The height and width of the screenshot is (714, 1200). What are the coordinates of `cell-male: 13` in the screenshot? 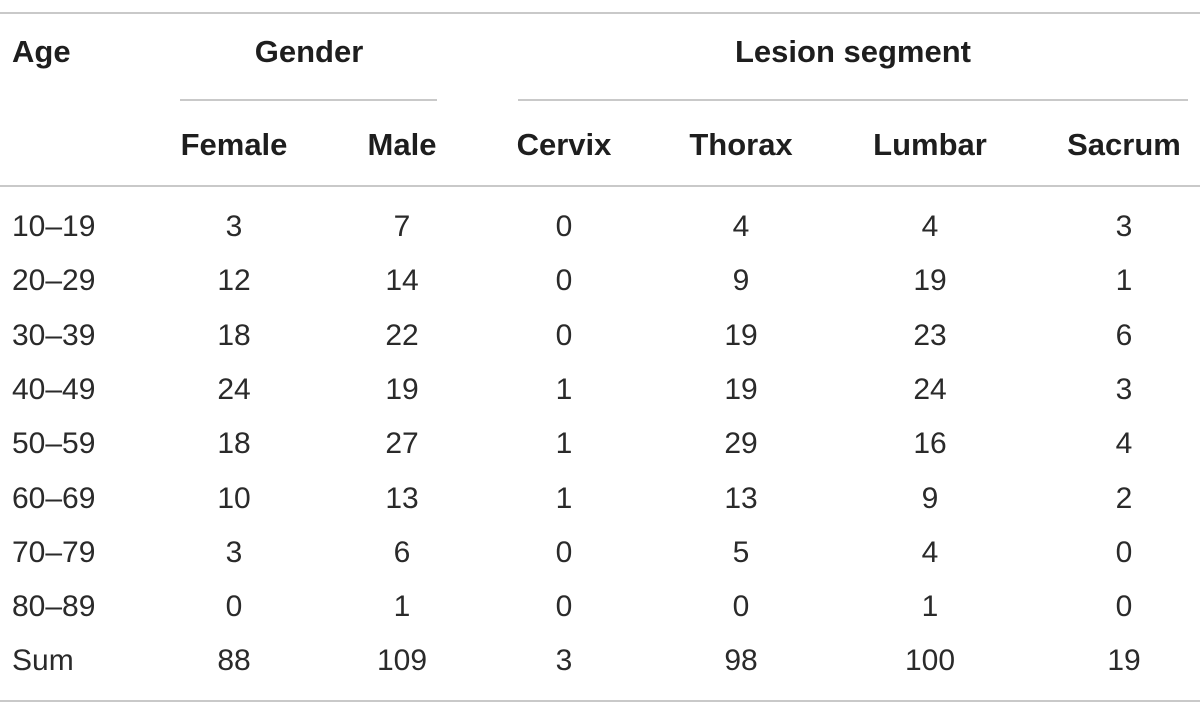 It's located at (402, 498).